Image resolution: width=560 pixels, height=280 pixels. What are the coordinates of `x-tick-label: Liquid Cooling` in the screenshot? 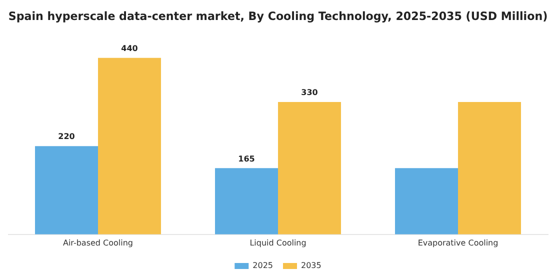 It's located at (278, 243).